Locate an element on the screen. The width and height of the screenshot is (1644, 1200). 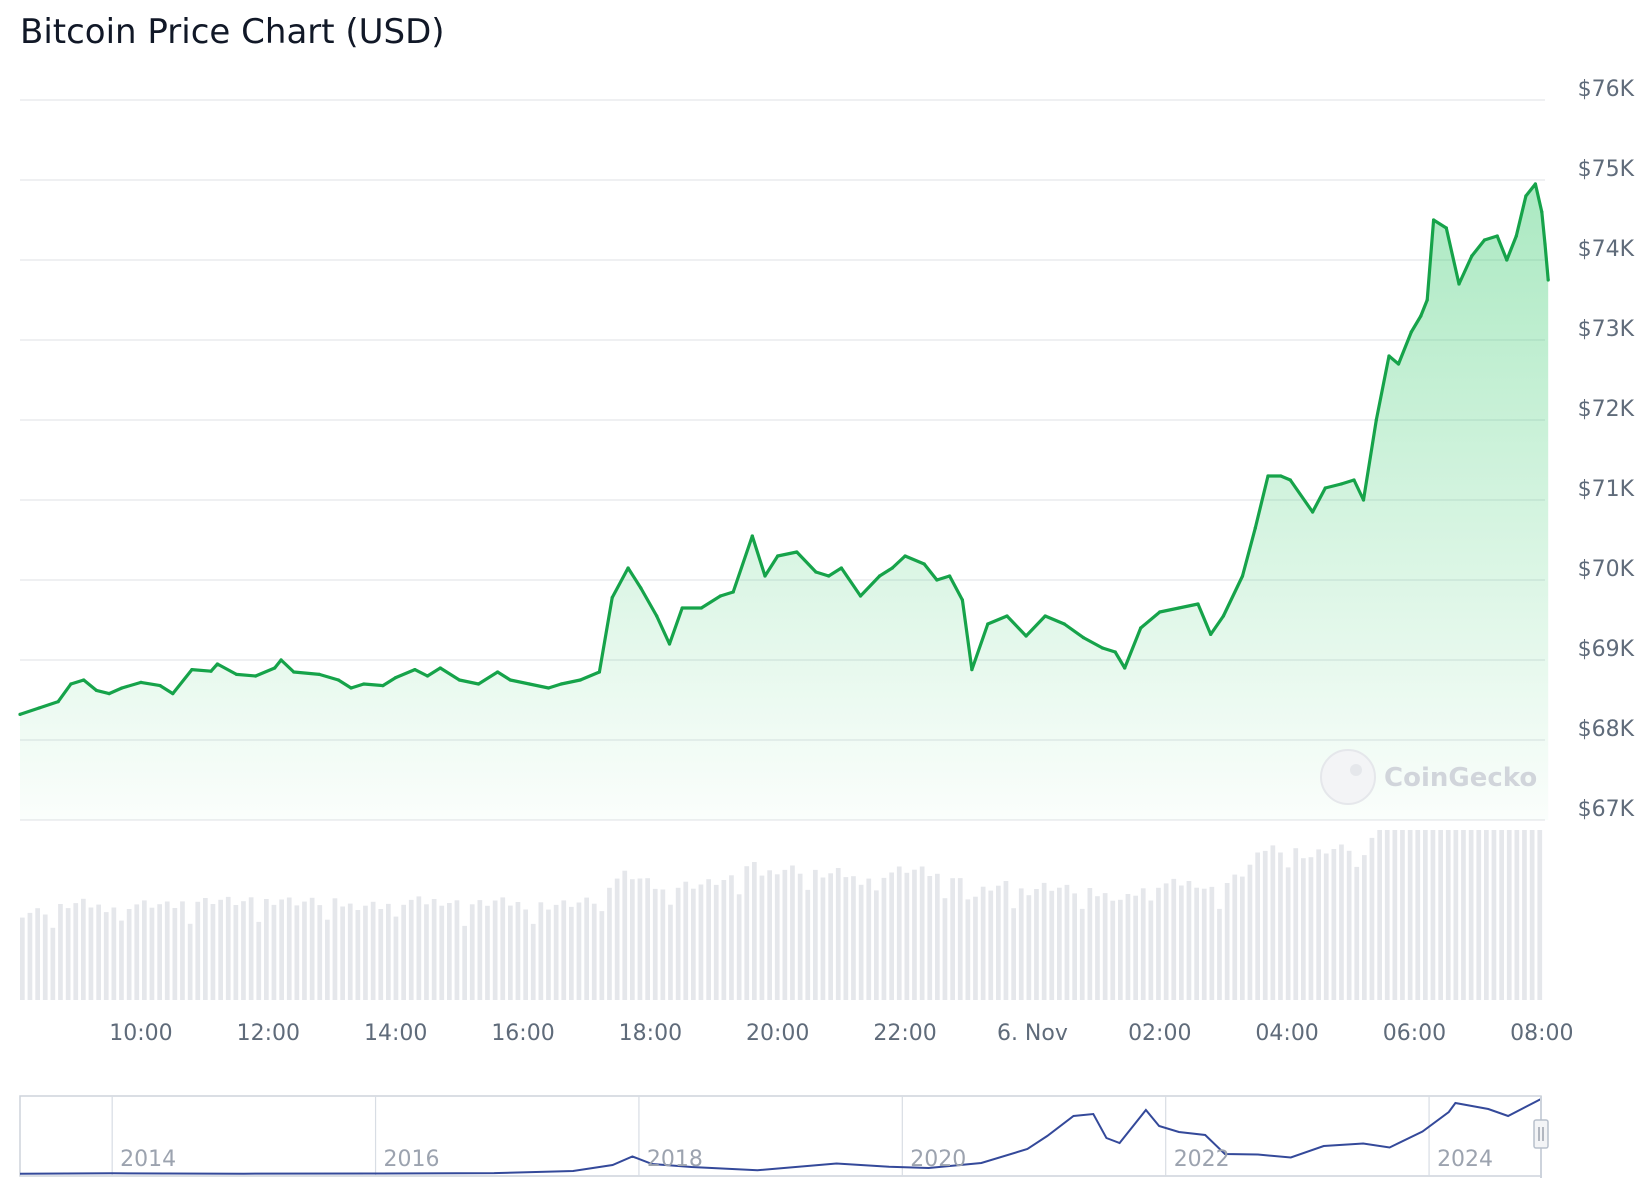
navigator-tick-label: 2024 is located at coordinates (1465, 1159).